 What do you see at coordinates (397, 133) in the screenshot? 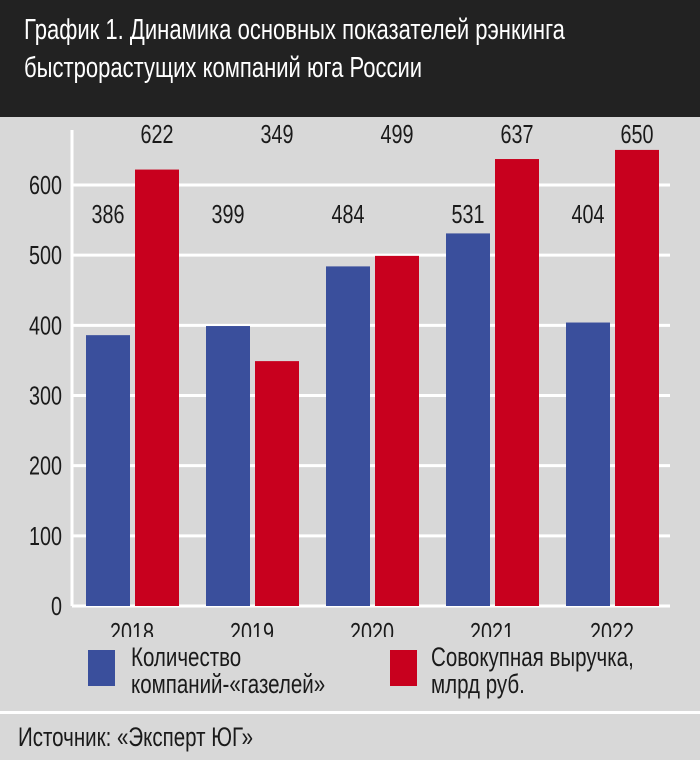
I see `data-label: 499` at bounding box center [397, 133].